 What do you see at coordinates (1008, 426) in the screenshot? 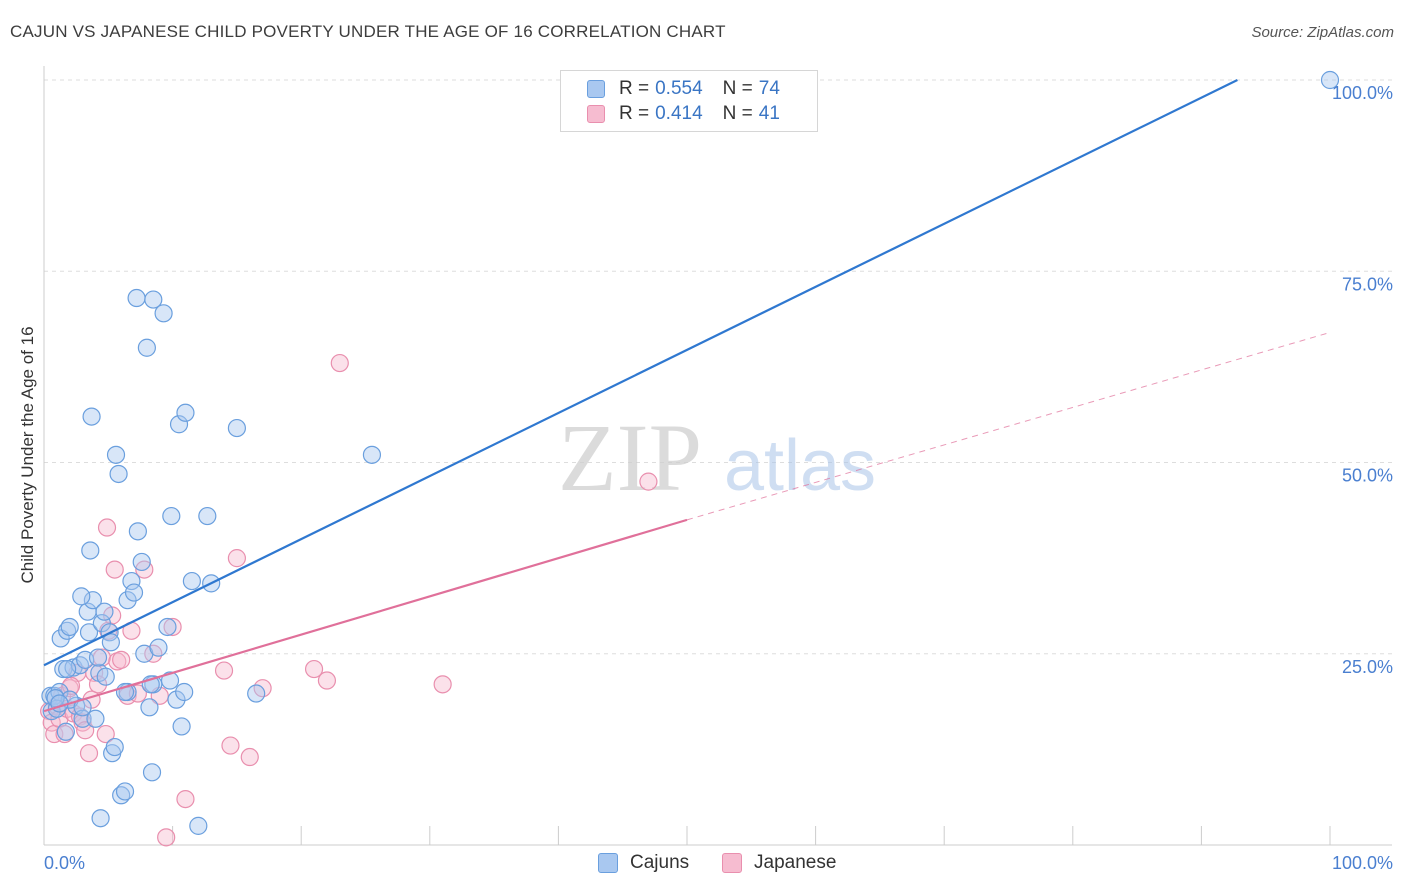
I see `japanese-trend-extension` at bounding box center [1008, 426].